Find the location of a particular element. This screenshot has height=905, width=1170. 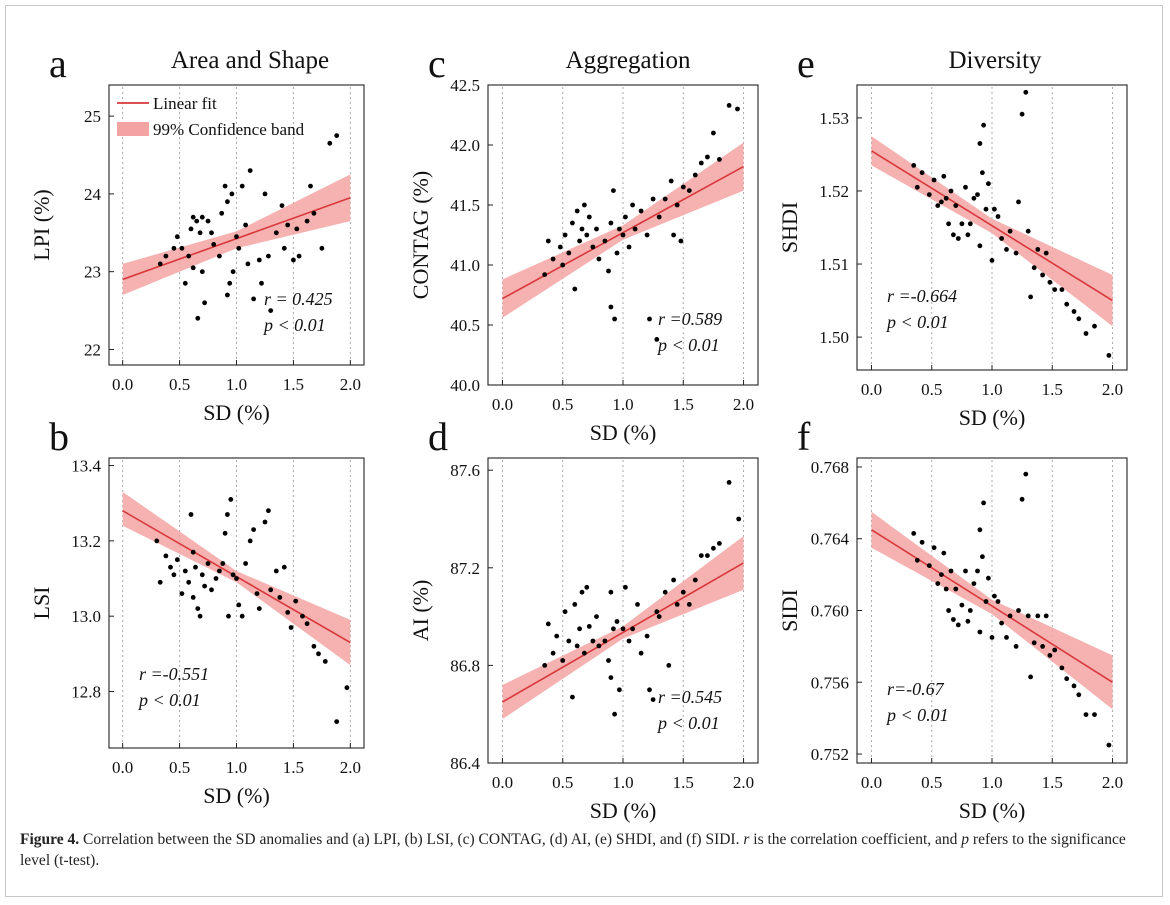

fit-line-d is located at coordinates (623, 632).